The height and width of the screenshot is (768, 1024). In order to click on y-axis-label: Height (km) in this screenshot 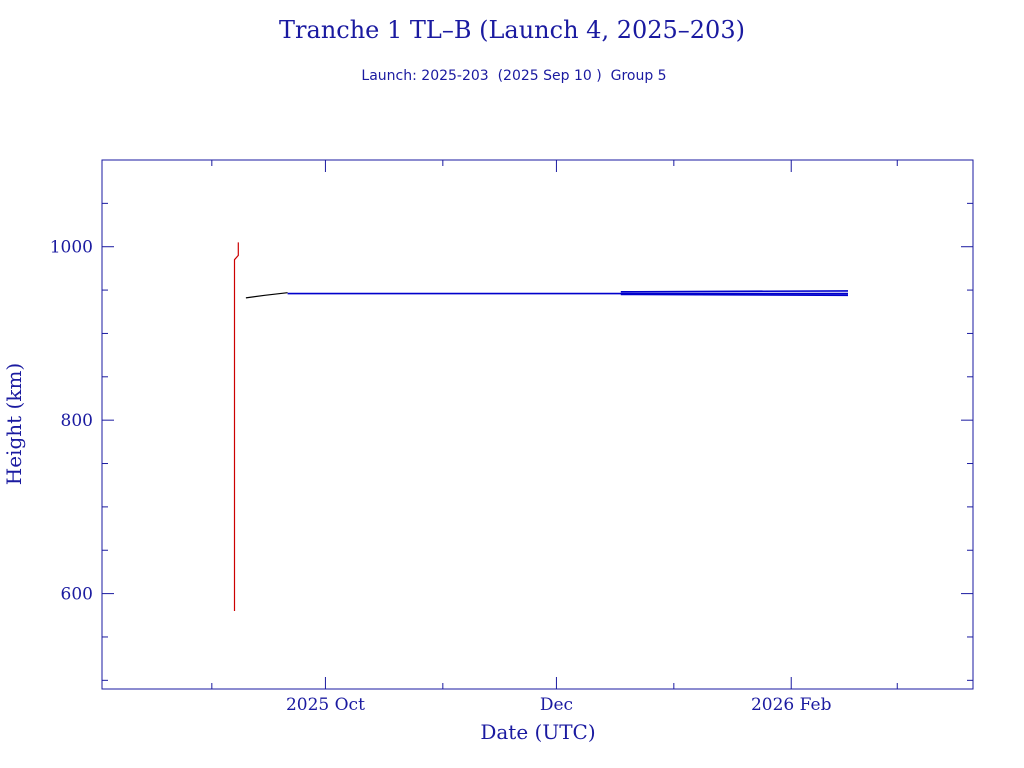, I will do `click(14, 424)`.